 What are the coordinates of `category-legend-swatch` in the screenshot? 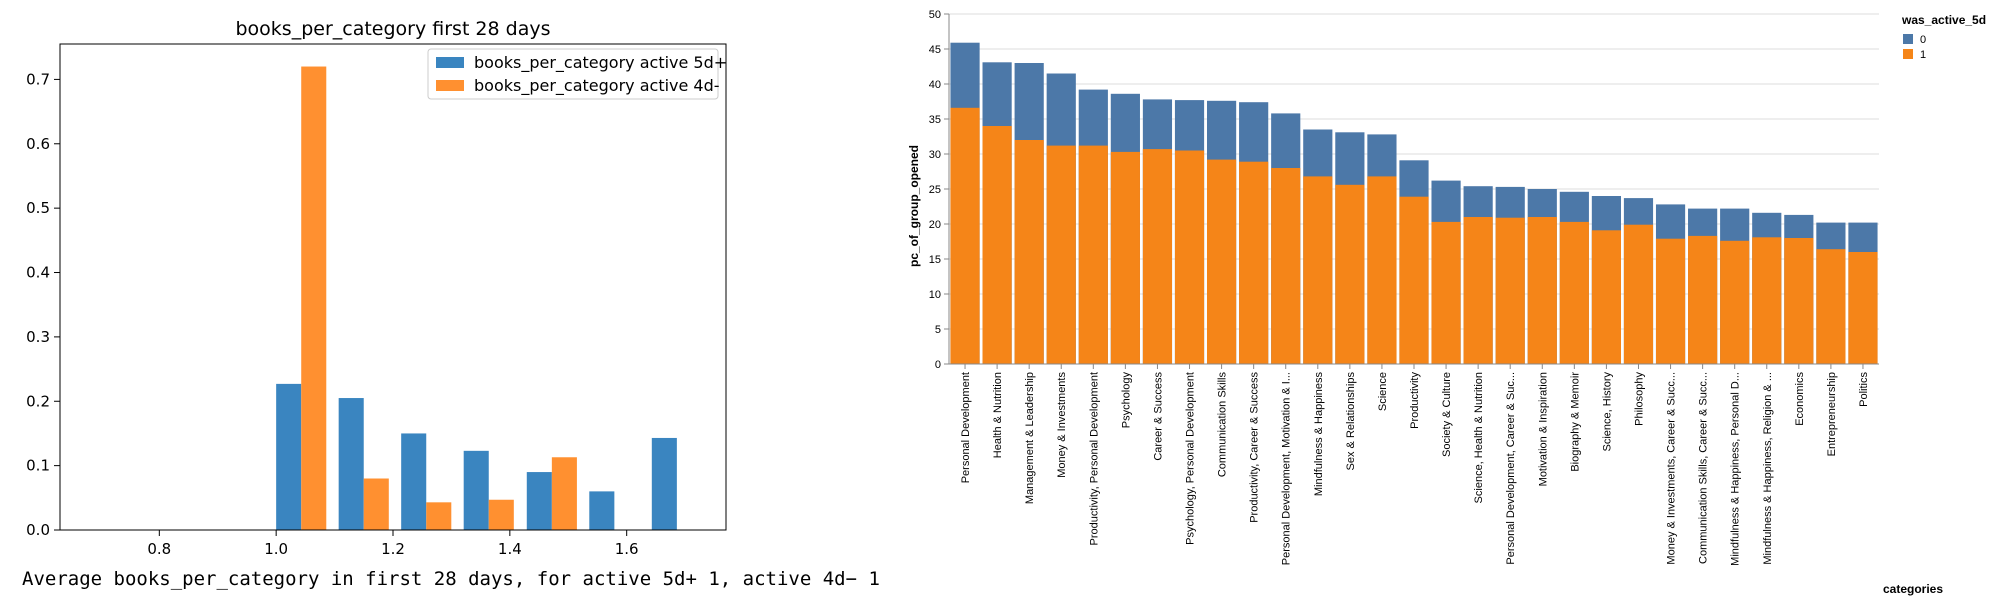 It's located at (1908, 39).